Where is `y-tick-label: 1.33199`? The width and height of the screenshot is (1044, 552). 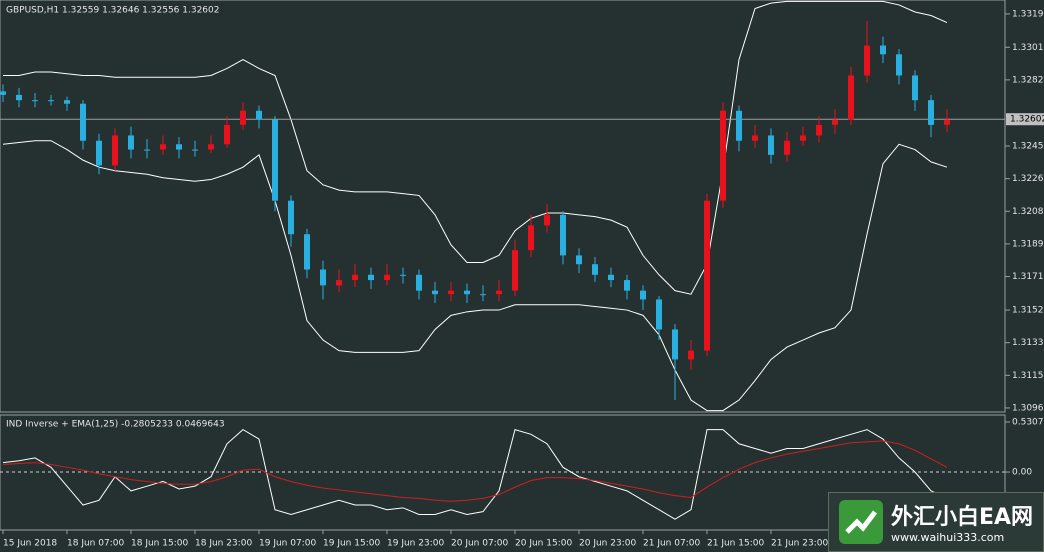
y-tick-label: 1.33199 is located at coordinates (1028, 14).